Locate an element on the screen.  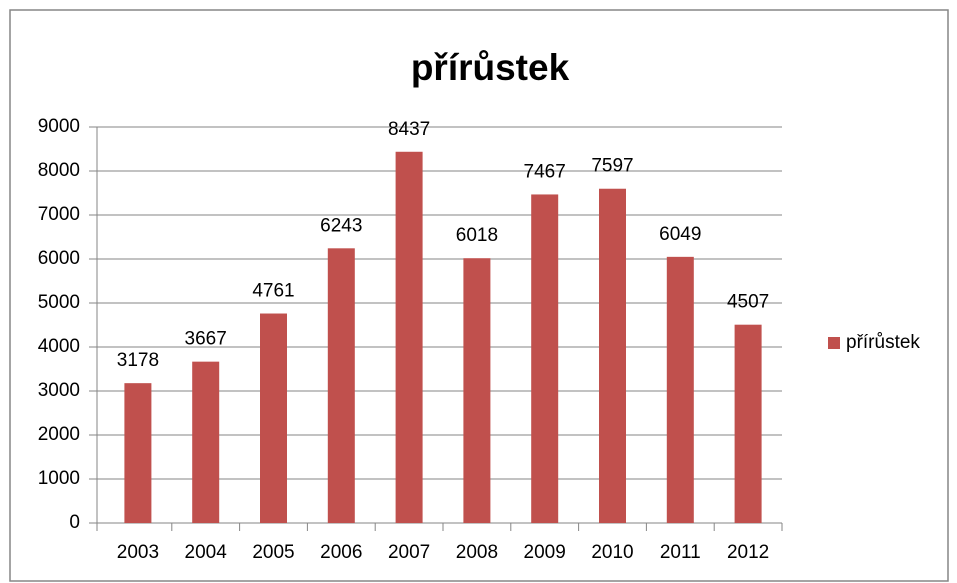
x-tick-label: 2011 is located at coordinates (680, 552).